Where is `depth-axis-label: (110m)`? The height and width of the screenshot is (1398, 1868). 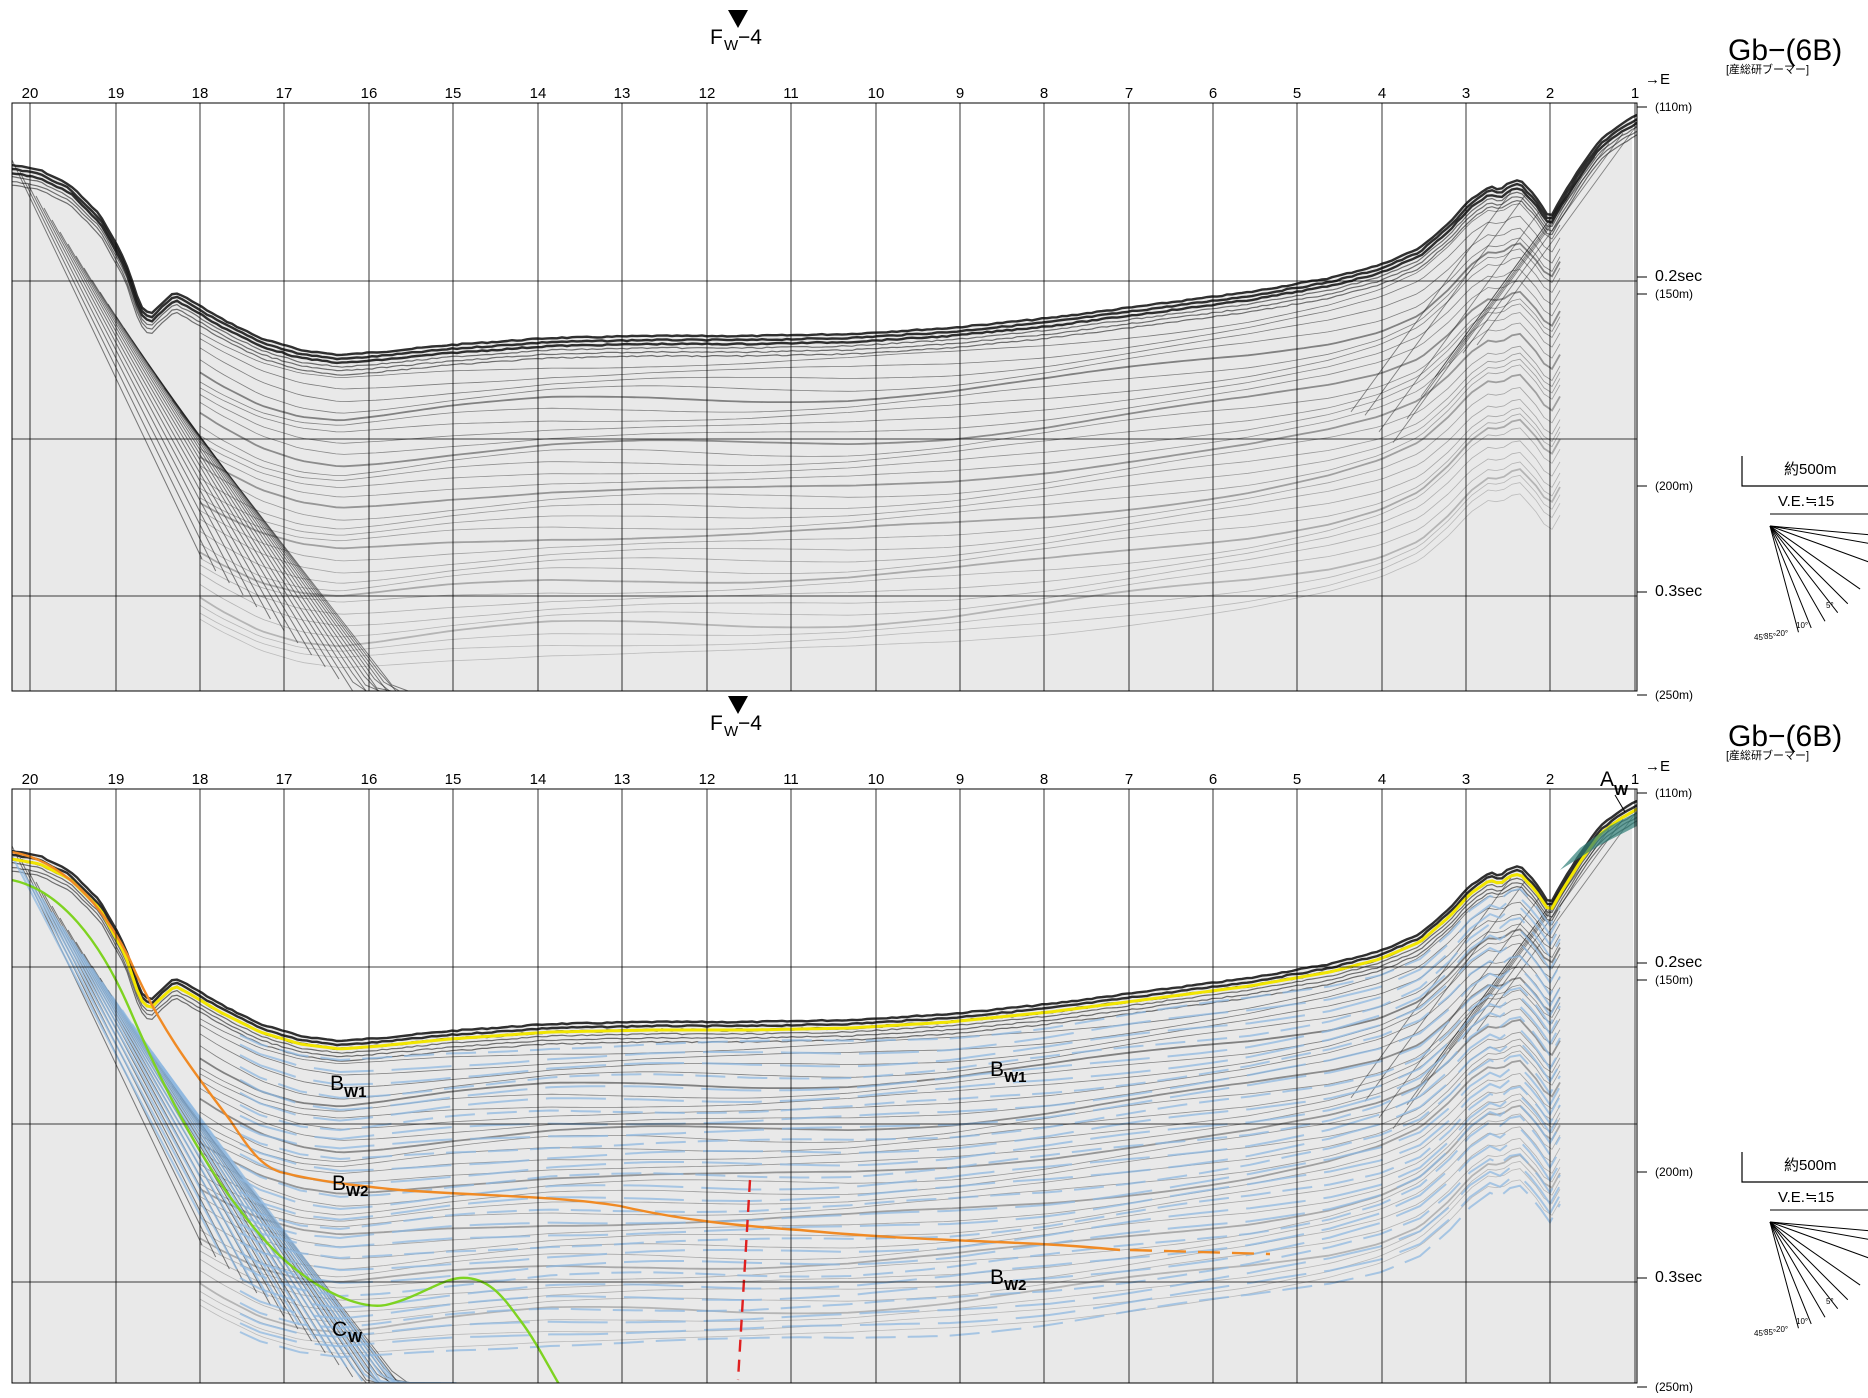
depth-axis-label: (110m) is located at coordinates (1673, 793).